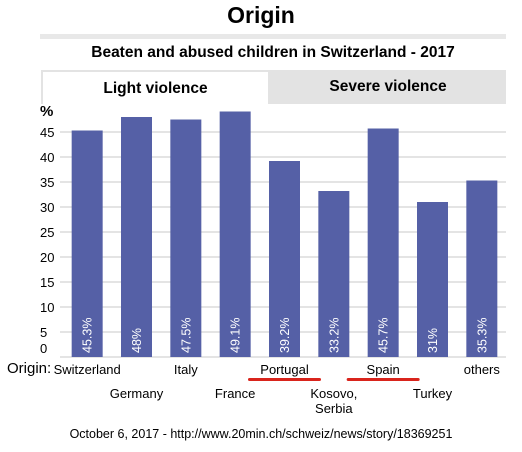 The height and width of the screenshot is (452, 522). What do you see at coordinates (47, 282) in the screenshot?
I see `y-tick-label: 15` at bounding box center [47, 282].